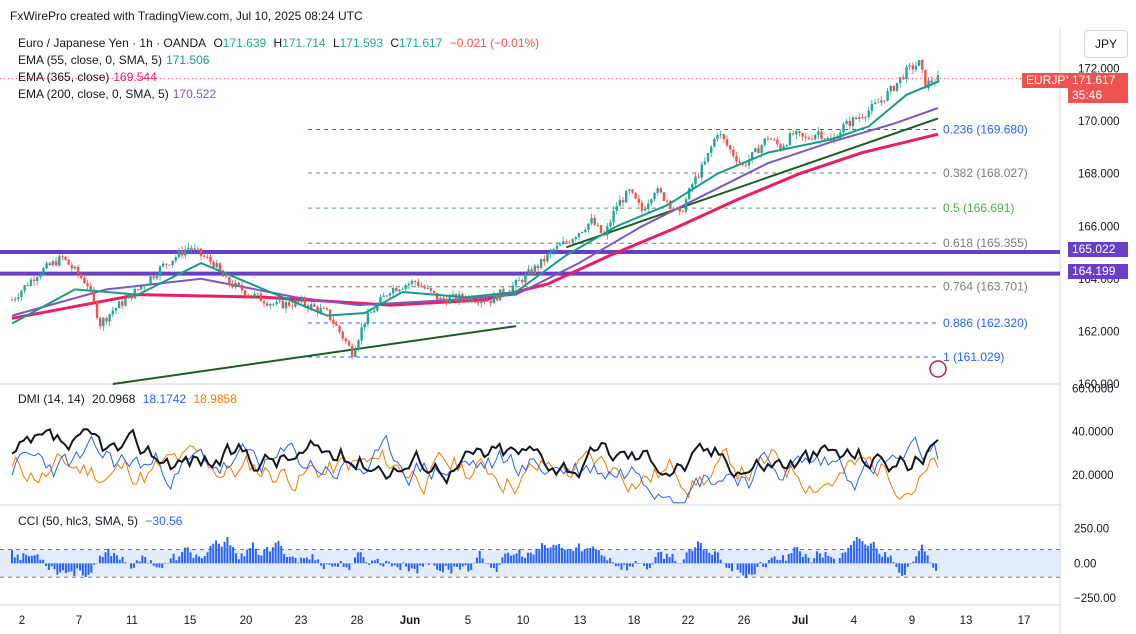 The image size is (1136, 634). What do you see at coordinates (78, 521) in the screenshot?
I see `cci-label: CCI (50, hlc3, SMA, 5)` at bounding box center [78, 521].